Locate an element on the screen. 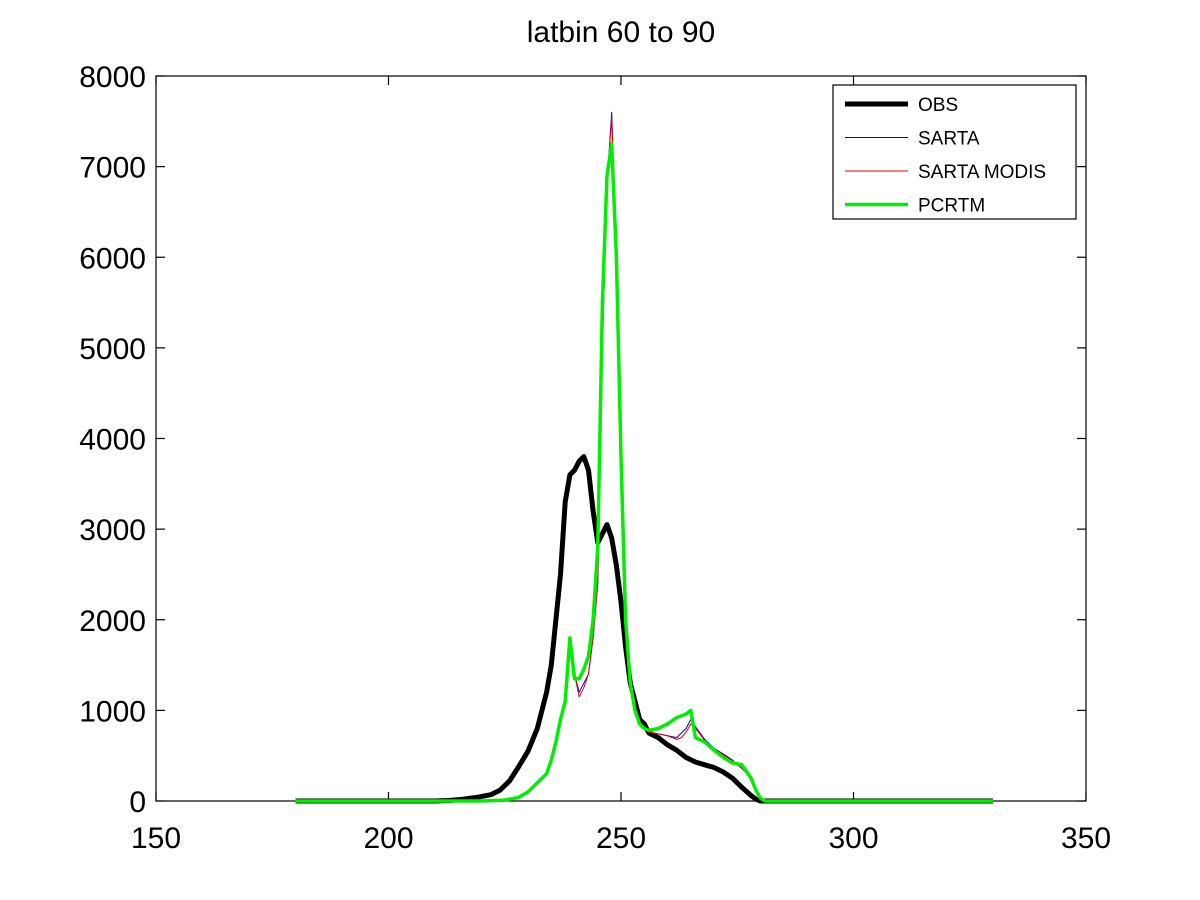 This screenshot has width=1200, height=900. y-tick-label: 8000 is located at coordinates (112, 77).